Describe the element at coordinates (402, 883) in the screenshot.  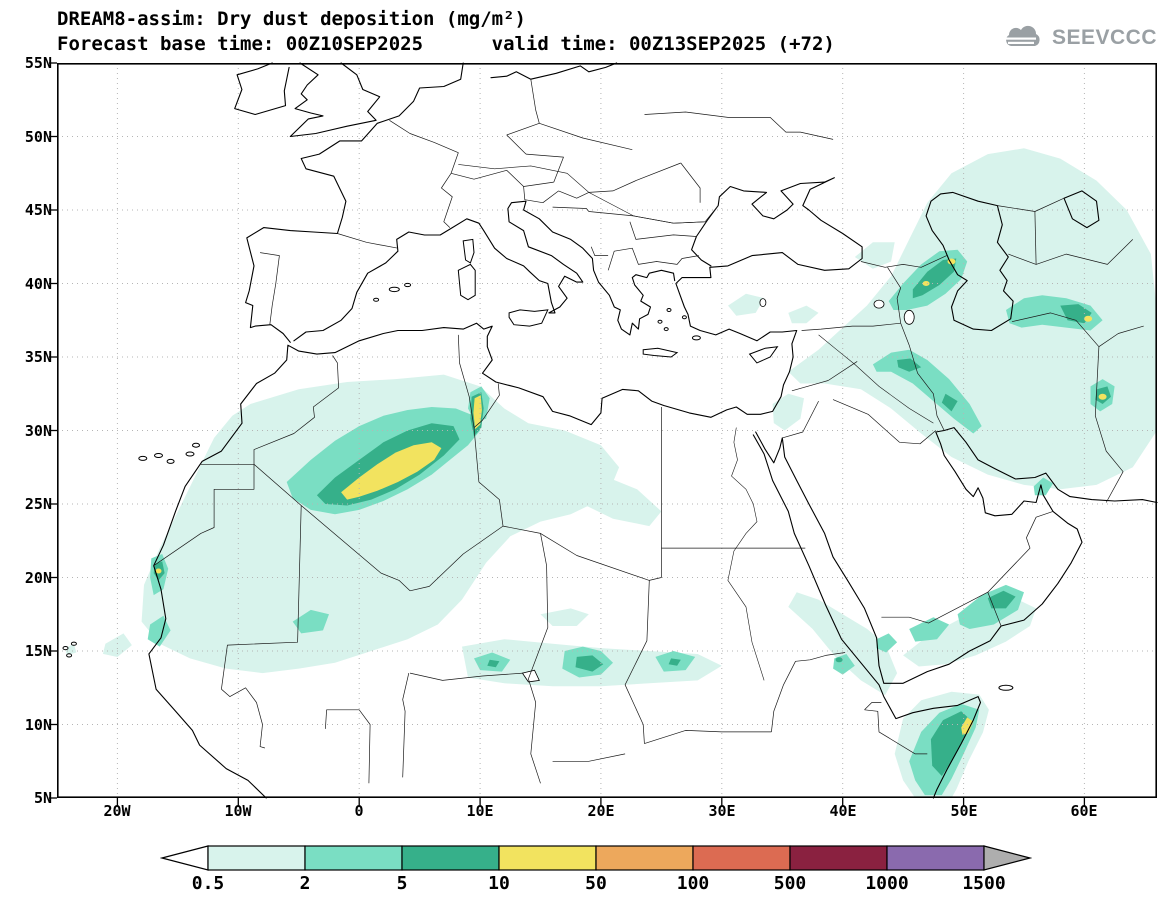
I see `colorbar-label-5: 5` at that location.